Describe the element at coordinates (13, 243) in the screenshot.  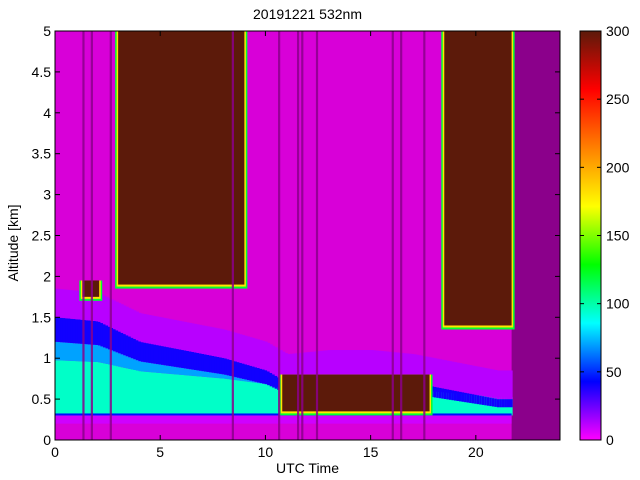
I see `y-axis-label: Altitude [km]` at that location.